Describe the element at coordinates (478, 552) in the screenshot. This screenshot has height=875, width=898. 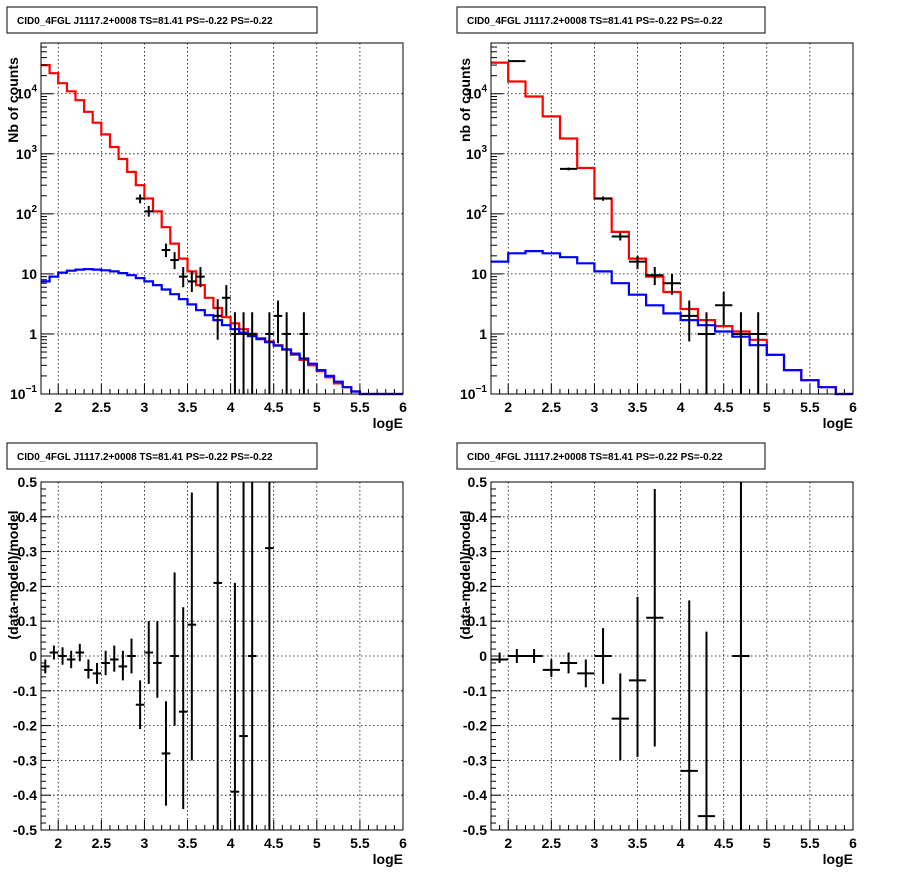
I see `y-tick-label: 0.3` at that location.